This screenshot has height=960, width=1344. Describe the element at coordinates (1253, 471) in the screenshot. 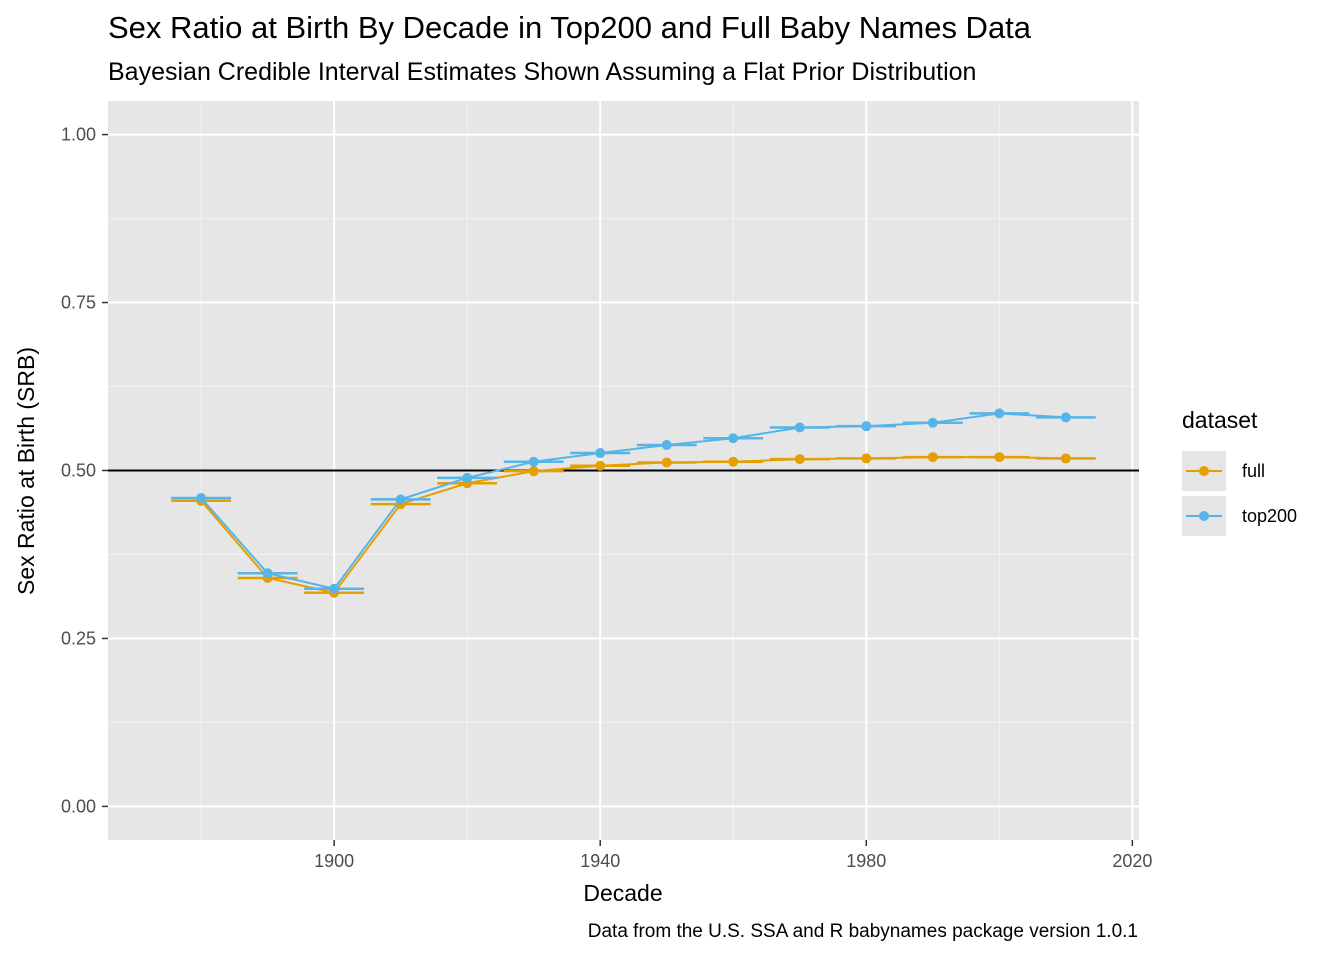

I see `legend-label-full: full` at that location.